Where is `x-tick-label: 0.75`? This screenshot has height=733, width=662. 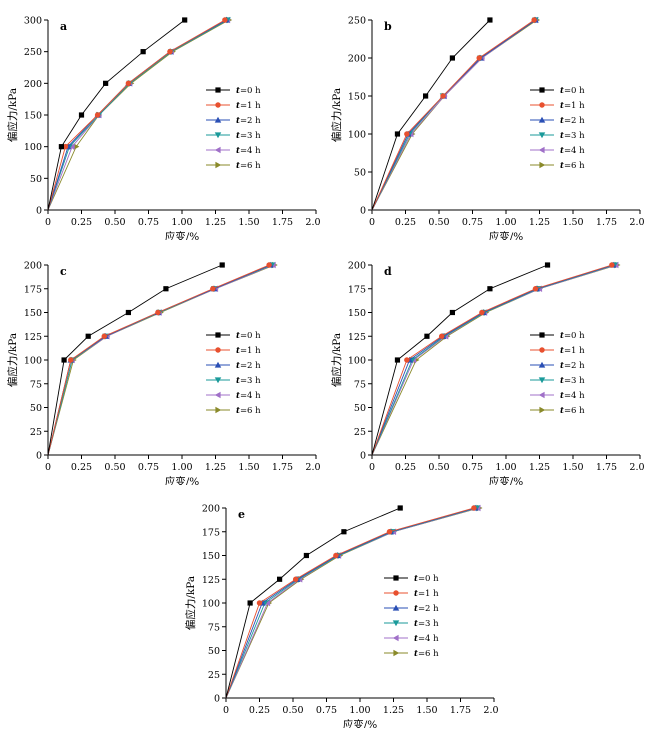
x-tick-label: 0.75 is located at coordinates (148, 222).